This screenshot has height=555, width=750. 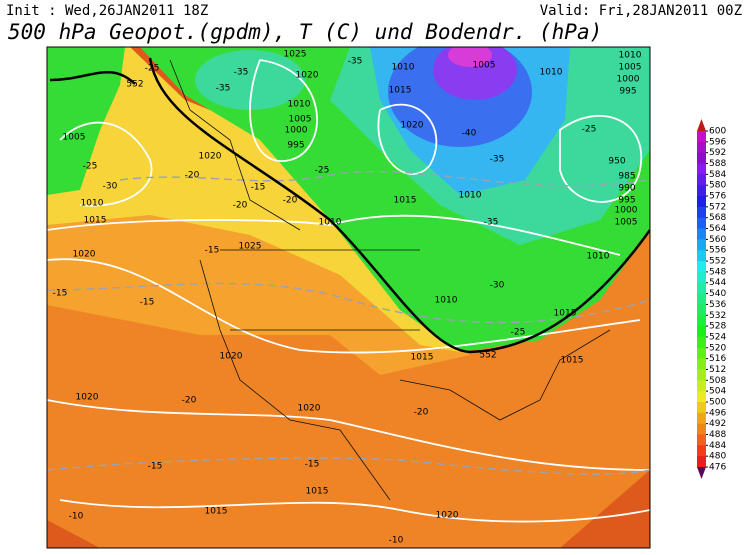 I want to click on colorbar-label: 536, so click(x=717, y=305).